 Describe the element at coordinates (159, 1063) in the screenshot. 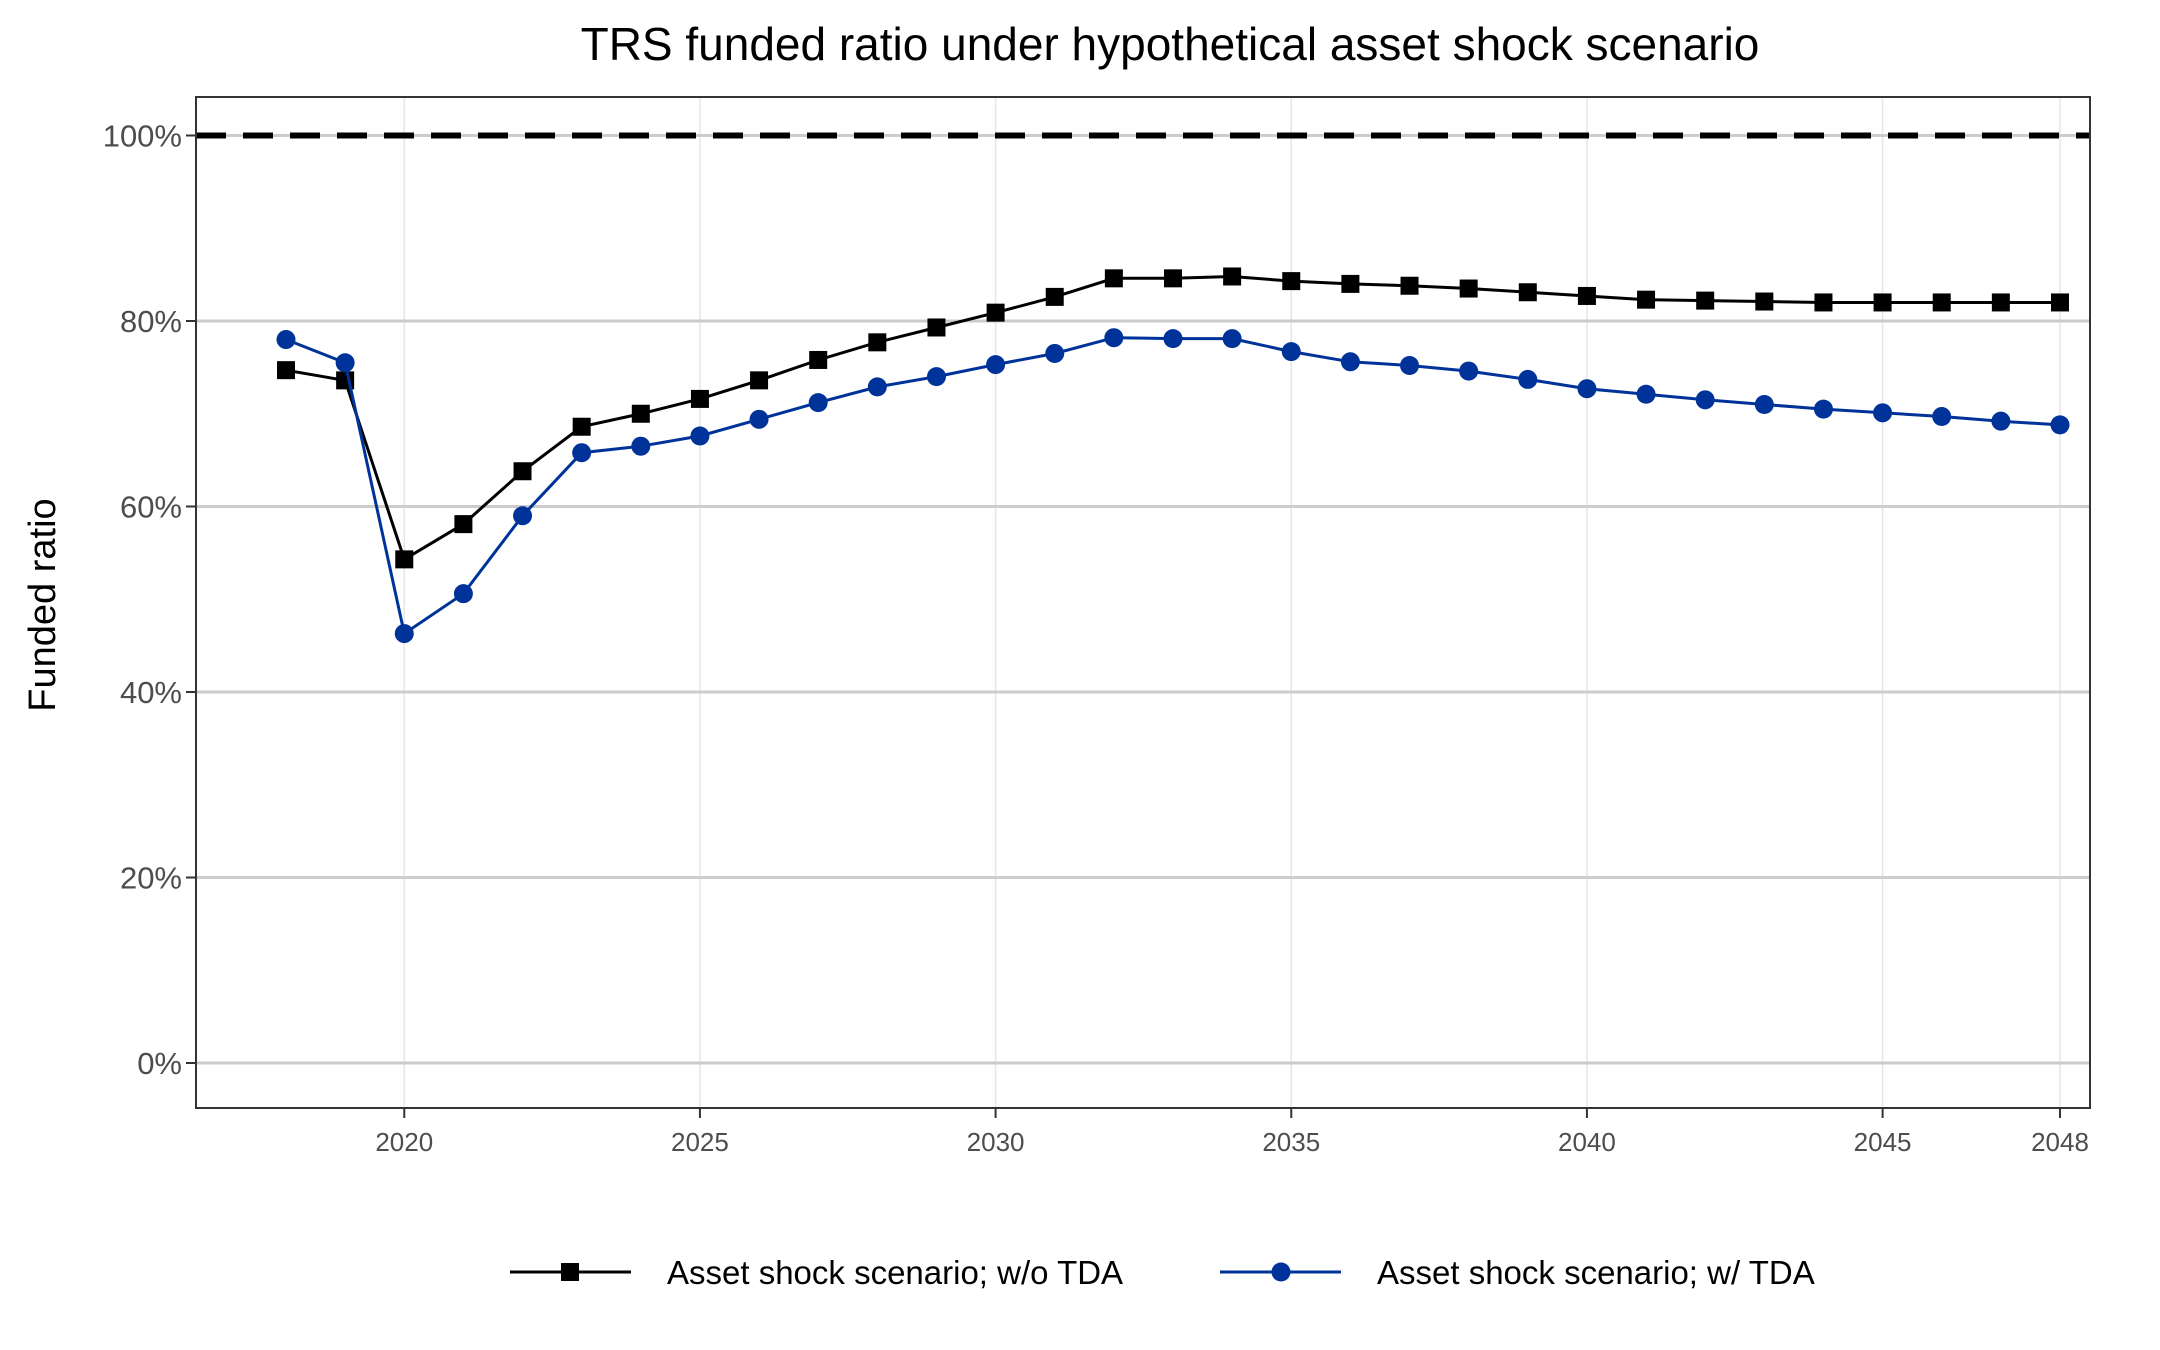

I see `y-tick-label: 0%` at that location.